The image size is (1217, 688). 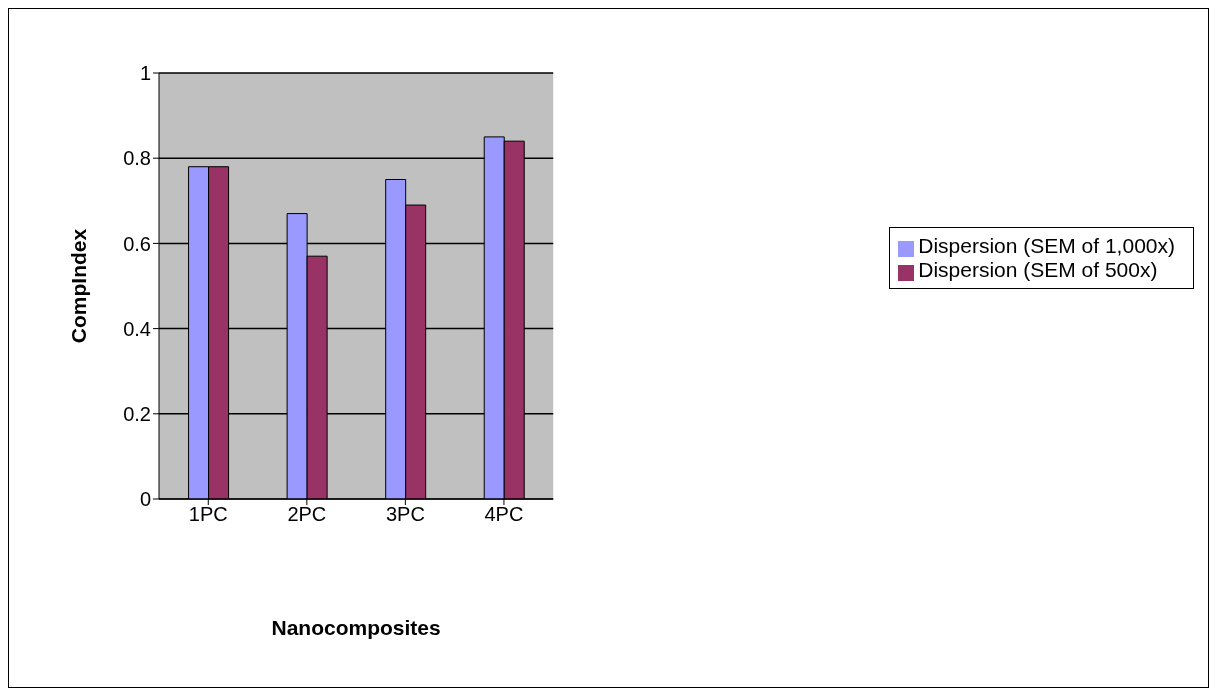 What do you see at coordinates (137, 413) in the screenshot?
I see `y-tick-label: 0.2` at bounding box center [137, 413].